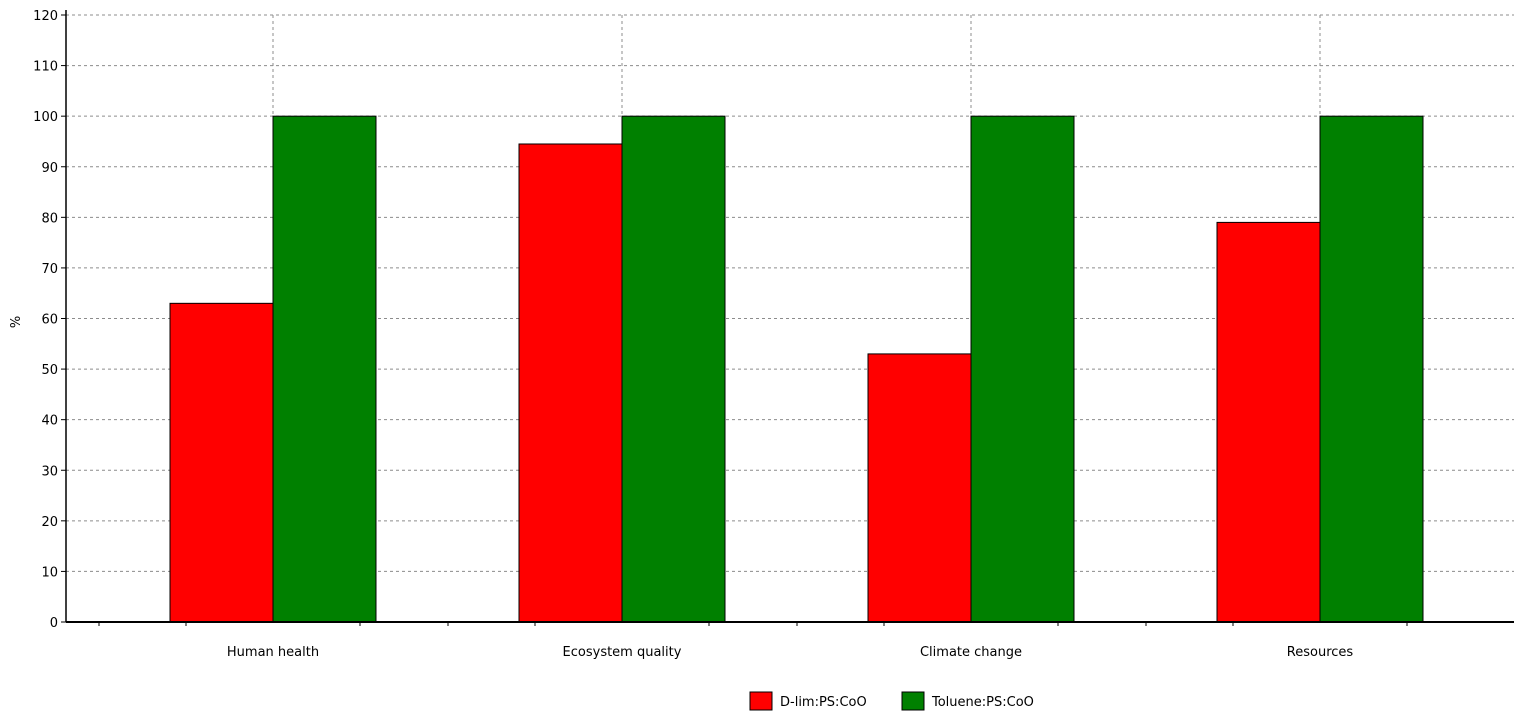  Describe the element at coordinates (49, 522) in the screenshot. I see `y-tick-label: 20` at that location.